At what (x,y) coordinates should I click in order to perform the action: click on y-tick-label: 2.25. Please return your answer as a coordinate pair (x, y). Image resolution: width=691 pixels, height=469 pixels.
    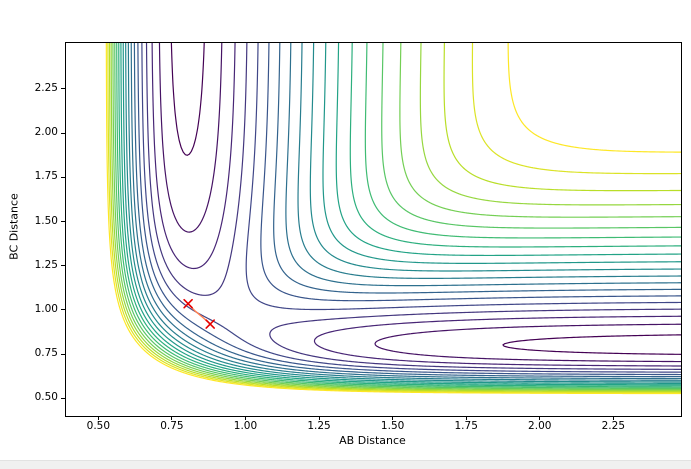
    Looking at the image, I should click on (46, 87).